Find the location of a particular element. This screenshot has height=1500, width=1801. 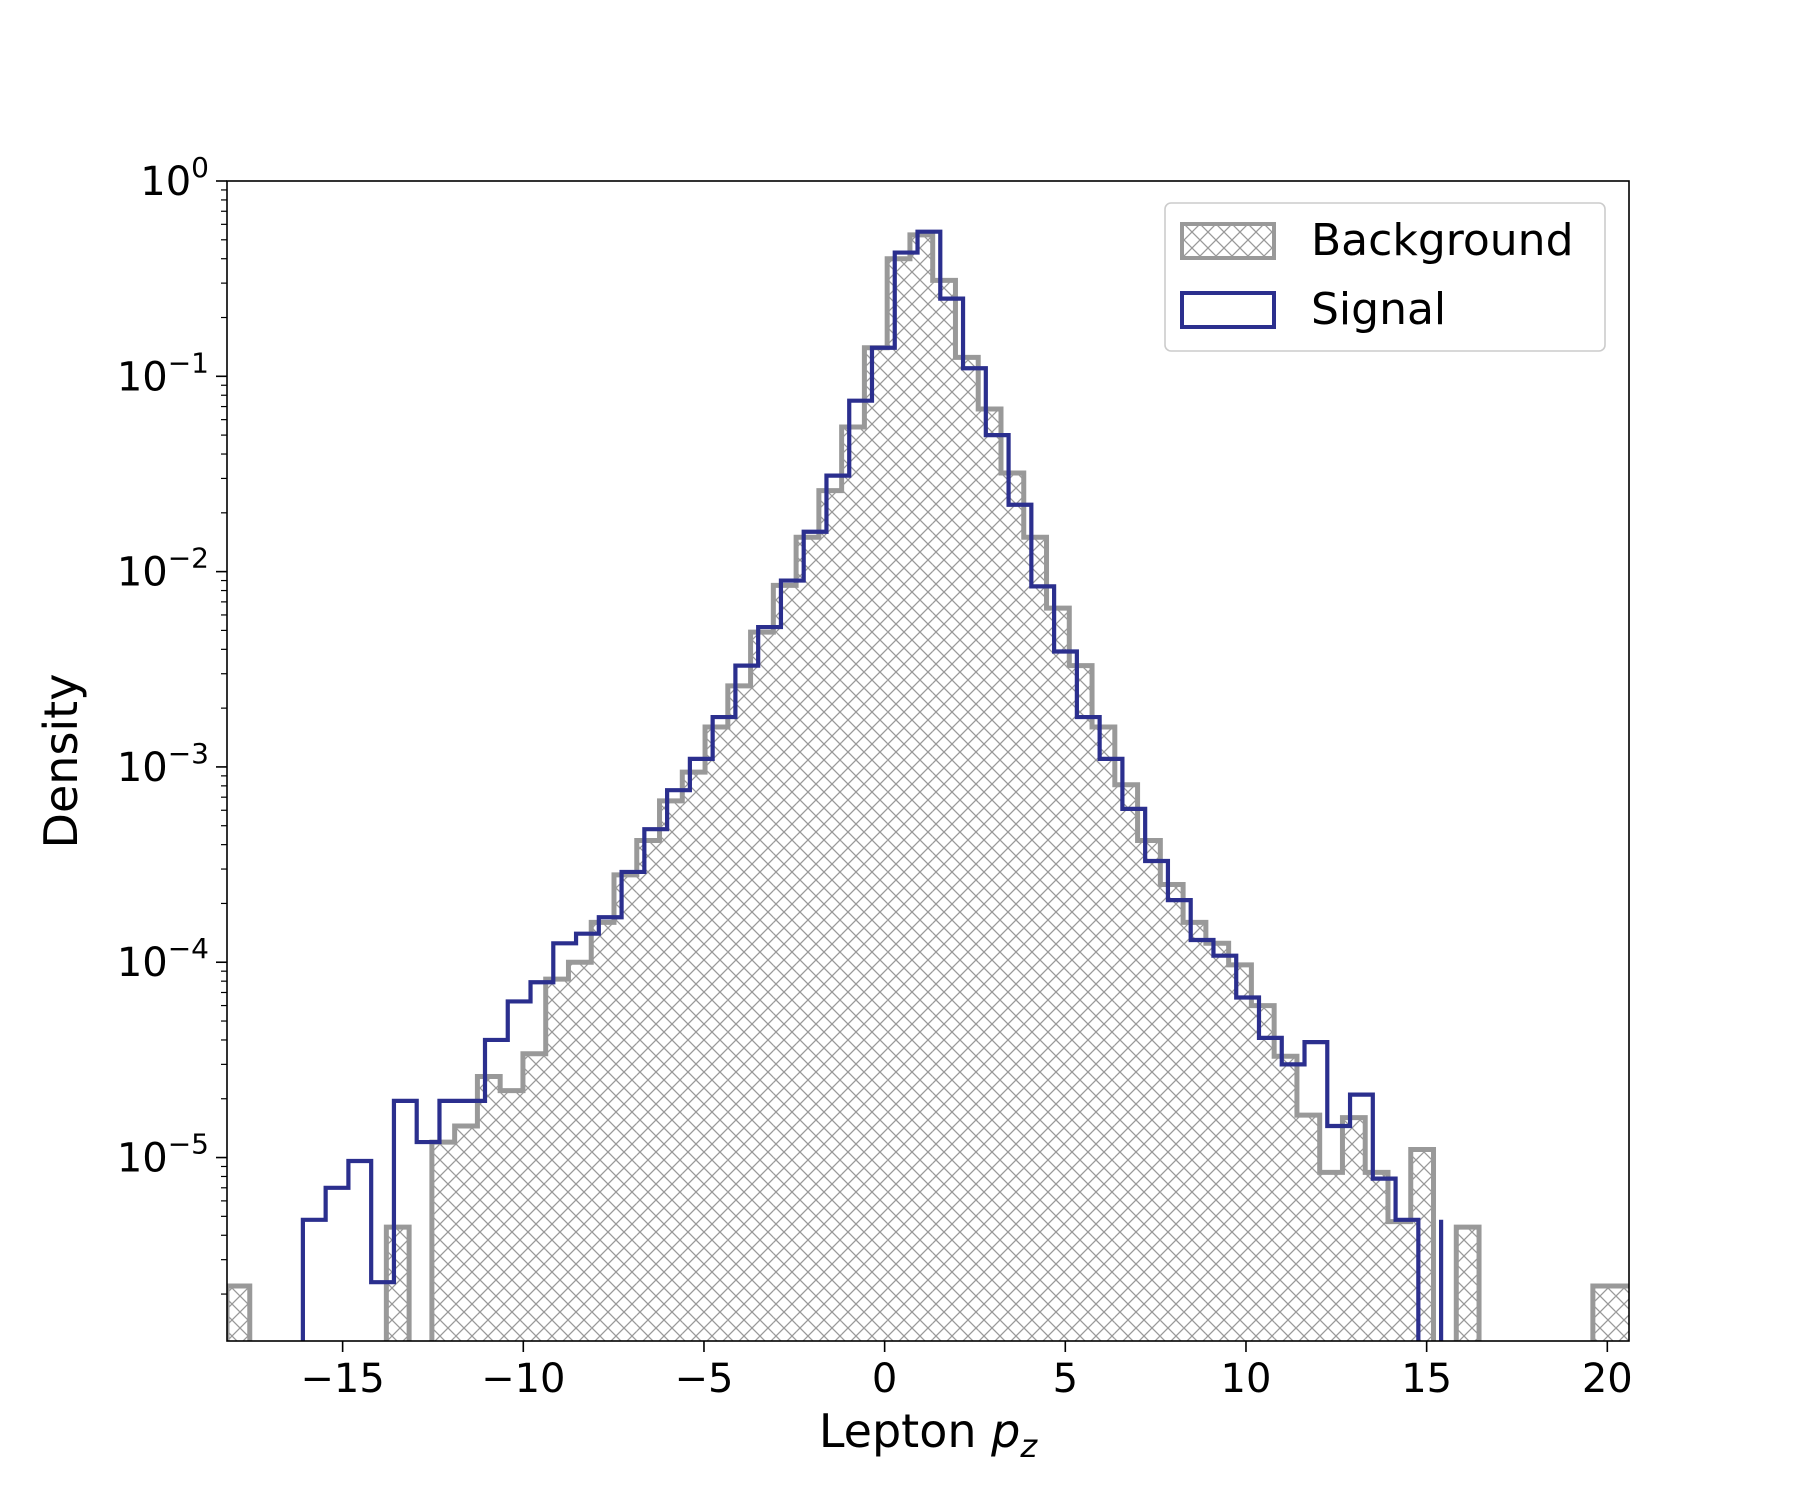

legend: Background Signal is located at coordinates (1385, 277).